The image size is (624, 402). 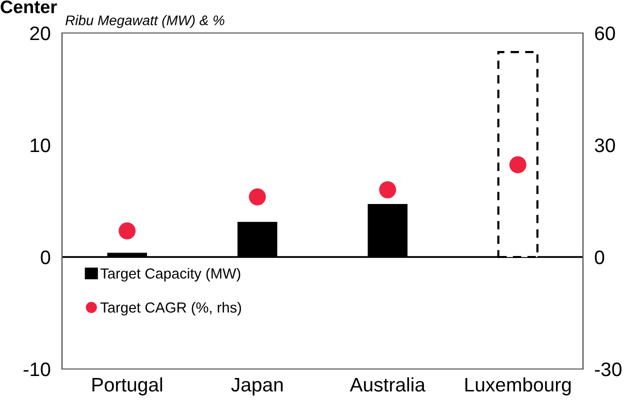 What do you see at coordinates (28, 7) in the screenshot?
I see `chart-title: Center` at bounding box center [28, 7].